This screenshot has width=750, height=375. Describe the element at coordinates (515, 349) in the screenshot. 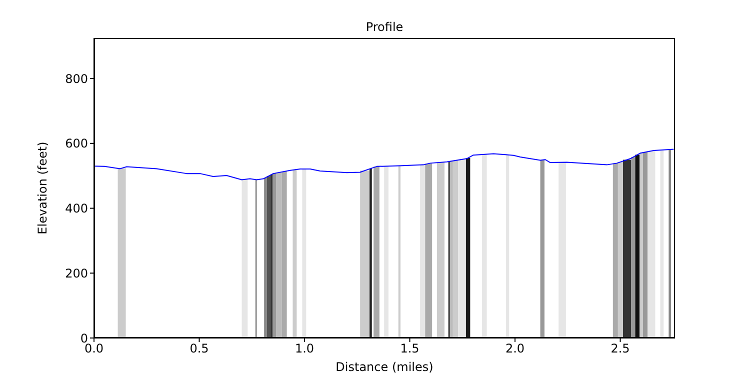

I see `x-tick-label: 2.0` at that location.